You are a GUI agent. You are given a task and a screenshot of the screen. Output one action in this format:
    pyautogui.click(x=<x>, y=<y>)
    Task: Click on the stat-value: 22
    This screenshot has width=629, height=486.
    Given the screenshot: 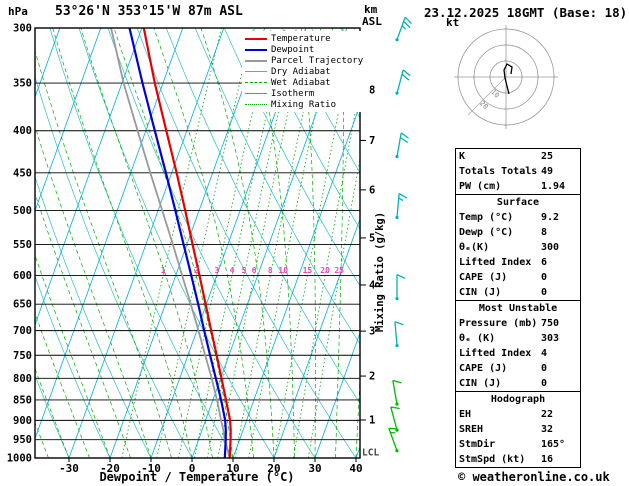 What is the action you would take?
    pyautogui.click(x=547, y=414)
    